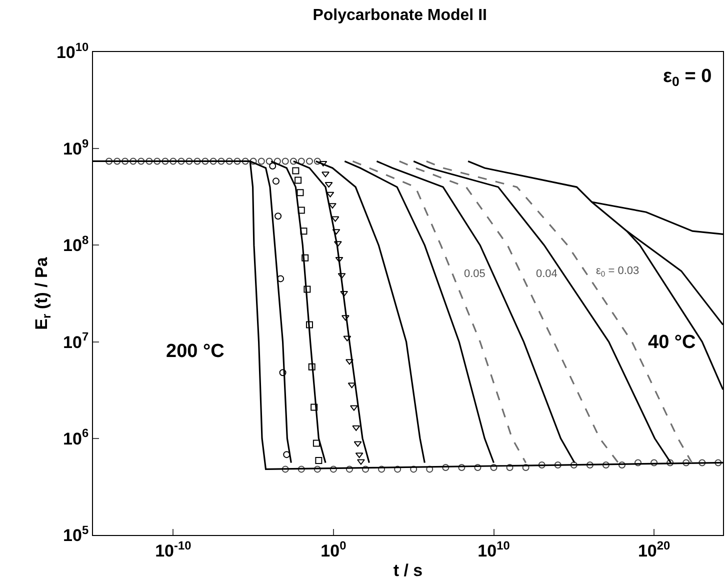 This screenshot has height=581, width=727. I want to click on x-tick-label: 10$^{20}$, so click(654, 549).